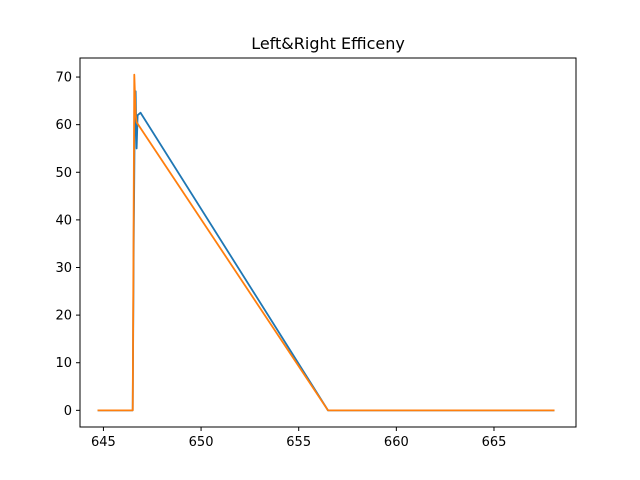 The height and width of the screenshot is (480, 640). What do you see at coordinates (328, 43) in the screenshot?
I see `chart-title: Left&Right Efficeny` at bounding box center [328, 43].